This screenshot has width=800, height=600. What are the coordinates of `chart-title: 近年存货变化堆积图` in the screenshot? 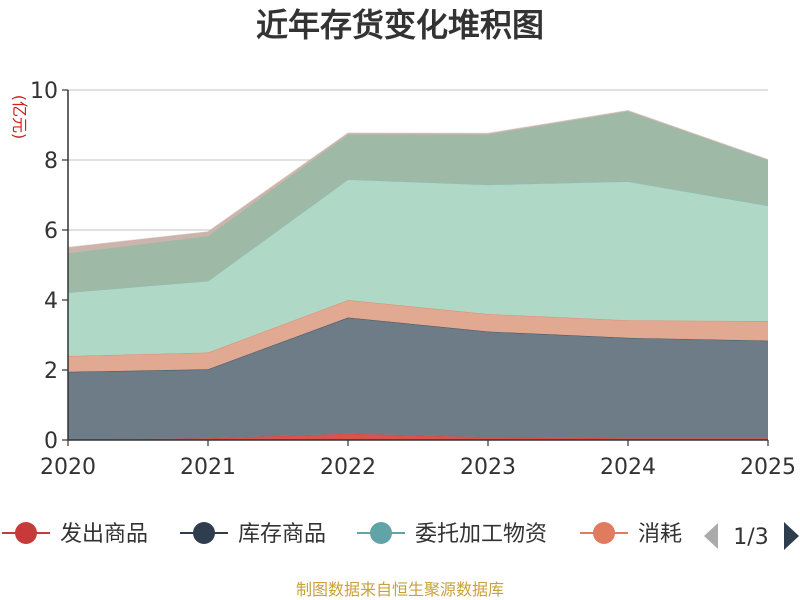 It's located at (400, 25).